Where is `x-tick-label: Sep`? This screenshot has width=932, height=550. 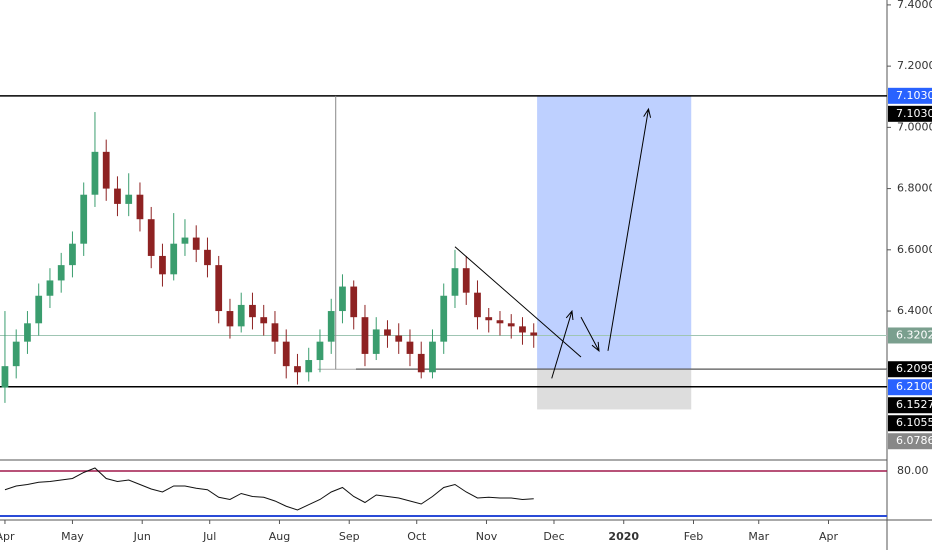 x-tick-label: Sep is located at coordinates (349, 536).